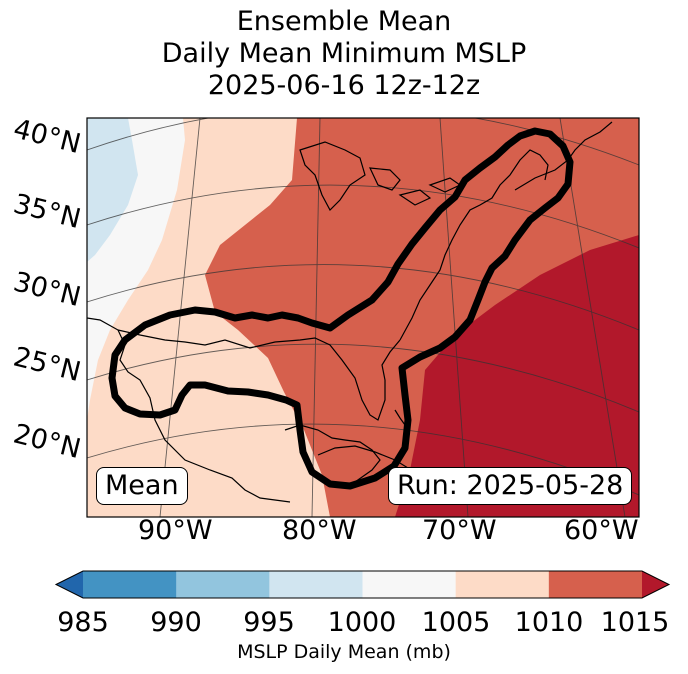 Image resolution: width=688 pixels, height=674 pixels. What do you see at coordinates (510, 486) in the screenshot?
I see `run-badge: Run: 2025-05-28` at bounding box center [510, 486].